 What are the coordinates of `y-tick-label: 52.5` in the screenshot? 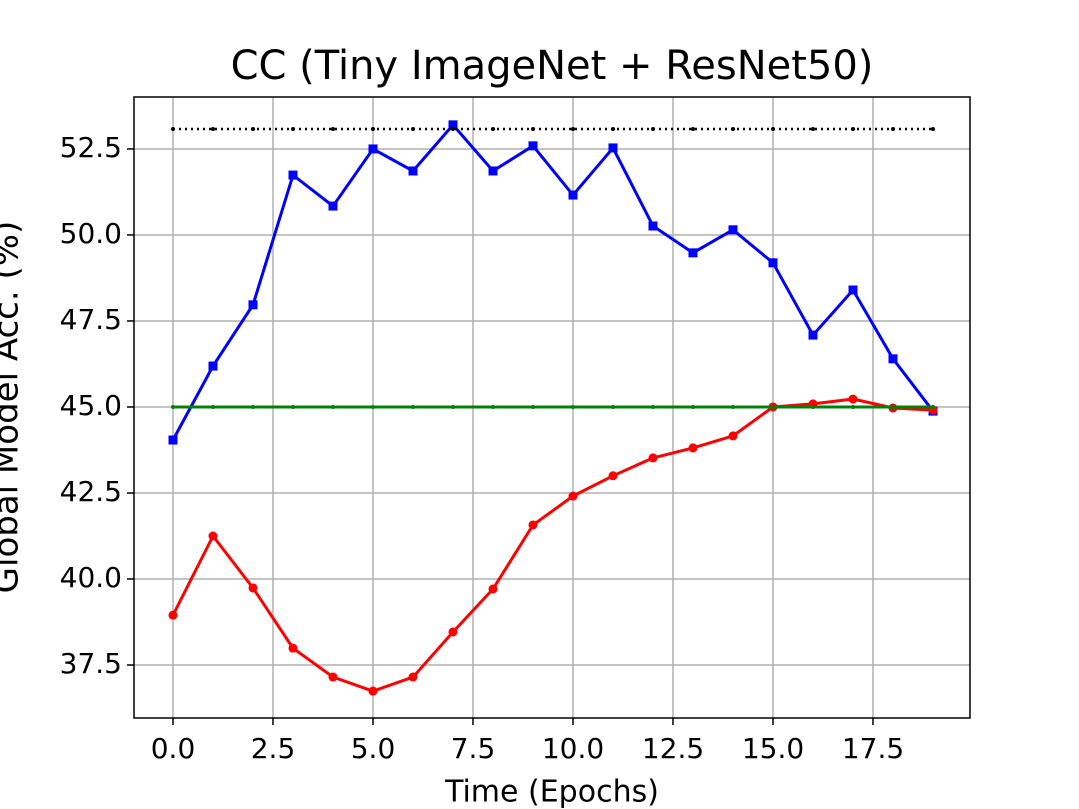 It's located at (91, 147).